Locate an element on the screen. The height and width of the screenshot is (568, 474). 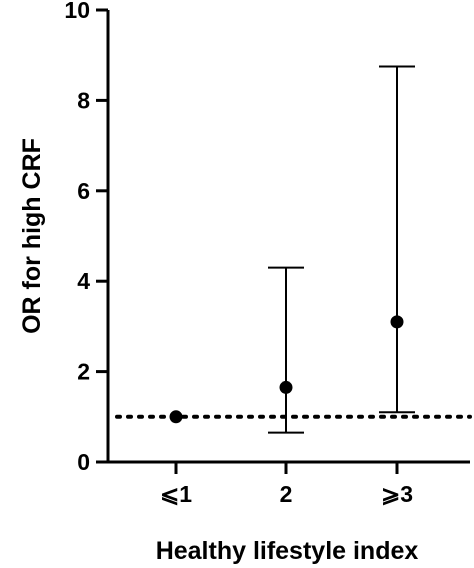
x-tick-label: ⩽1 is located at coordinates (176, 494).